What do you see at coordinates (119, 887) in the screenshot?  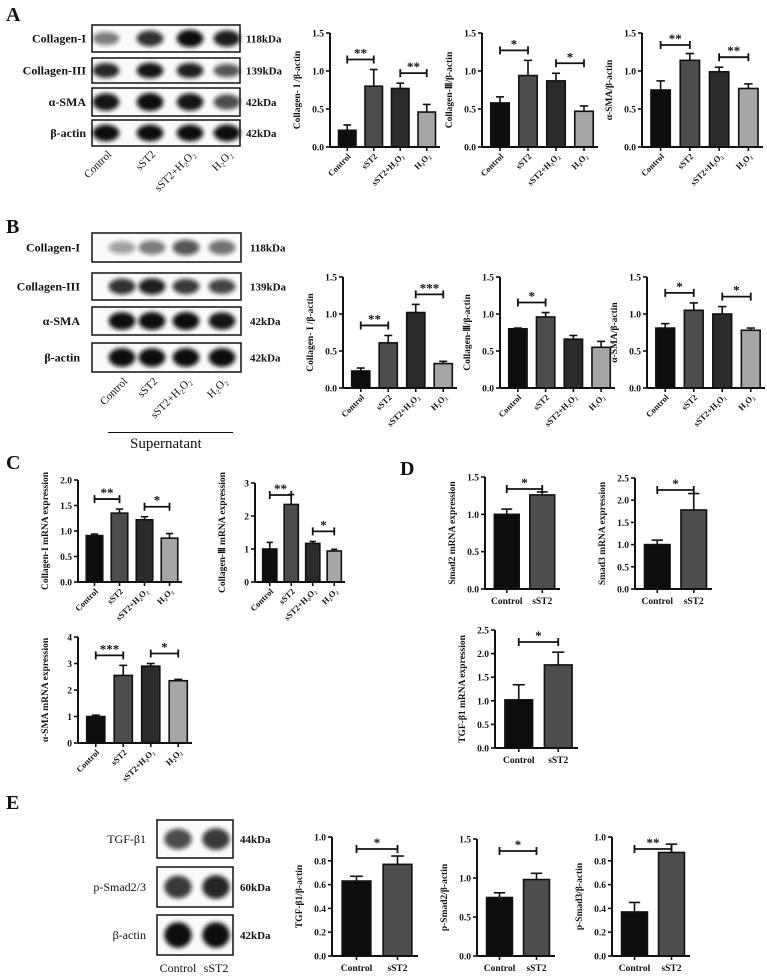 I see `blot-row-label: p-Smad2/3` at bounding box center [119, 887].